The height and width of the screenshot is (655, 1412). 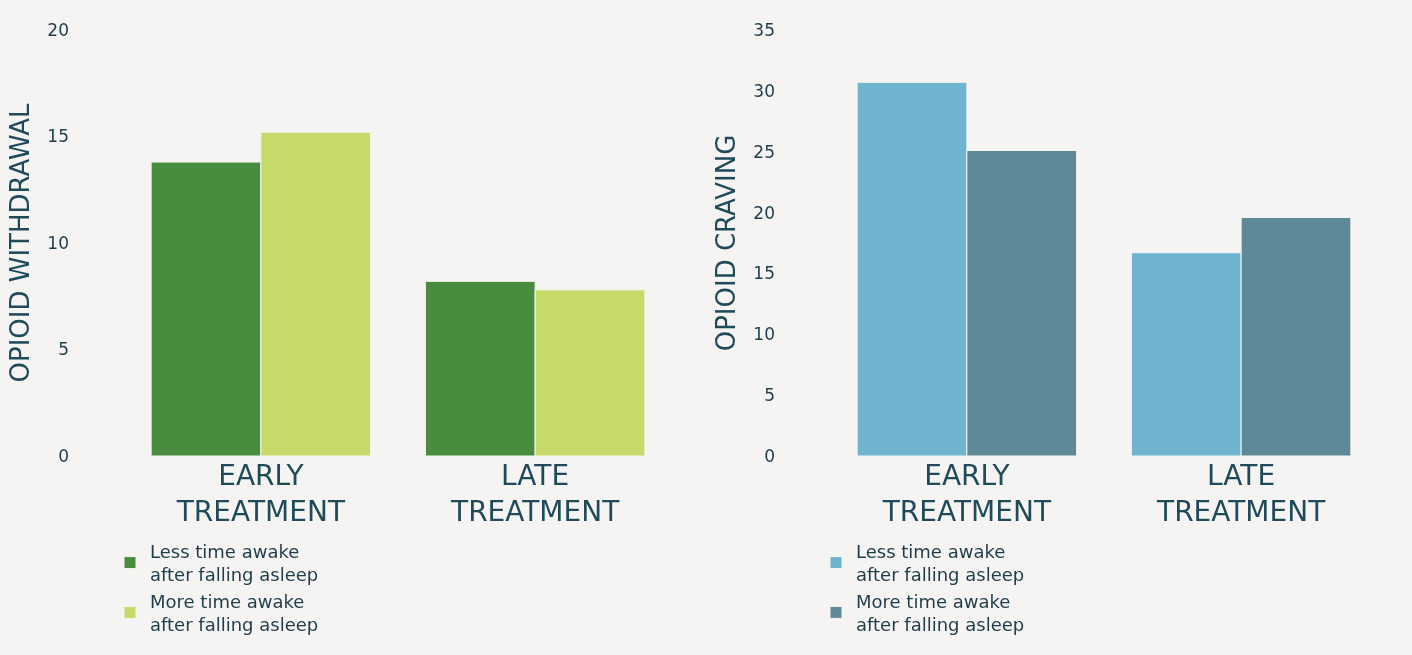 What do you see at coordinates (764, 151) in the screenshot?
I see `y-tick-label: 25` at bounding box center [764, 151].